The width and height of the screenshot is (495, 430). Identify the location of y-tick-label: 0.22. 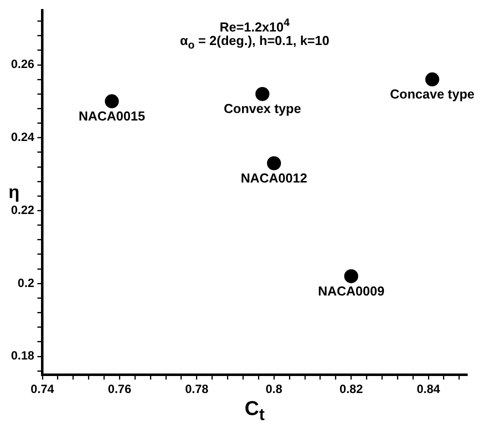
(22, 209).